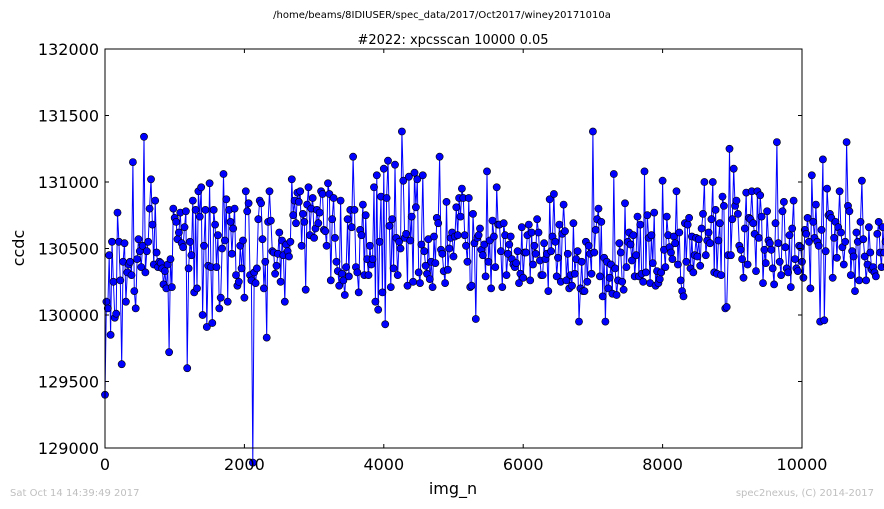  I want to click on x-tick-label: 8000, so click(662, 464).